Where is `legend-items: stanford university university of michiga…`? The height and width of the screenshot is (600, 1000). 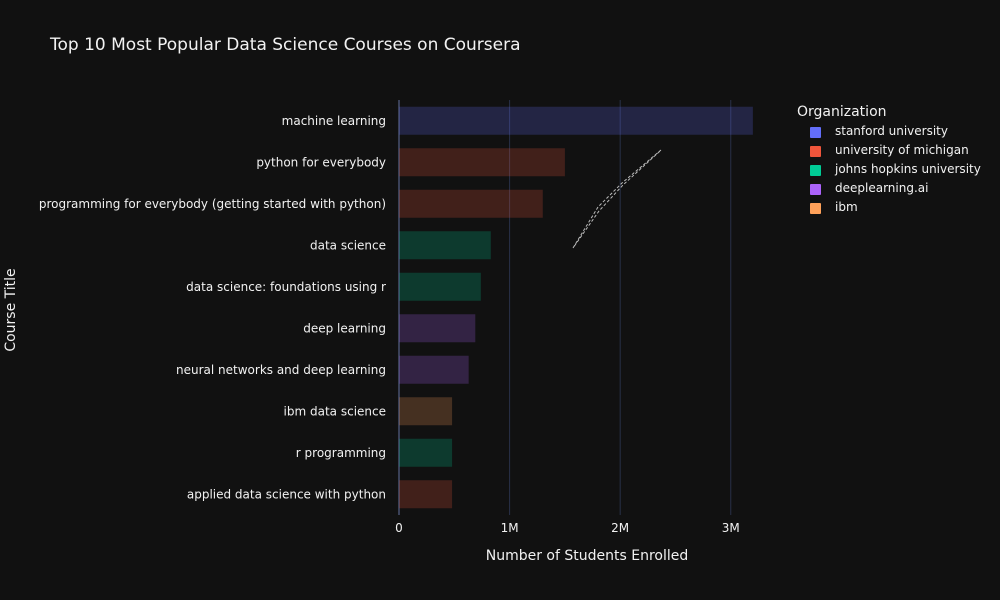
legend-items: stanford university university of michiga… is located at coordinates (889, 171).